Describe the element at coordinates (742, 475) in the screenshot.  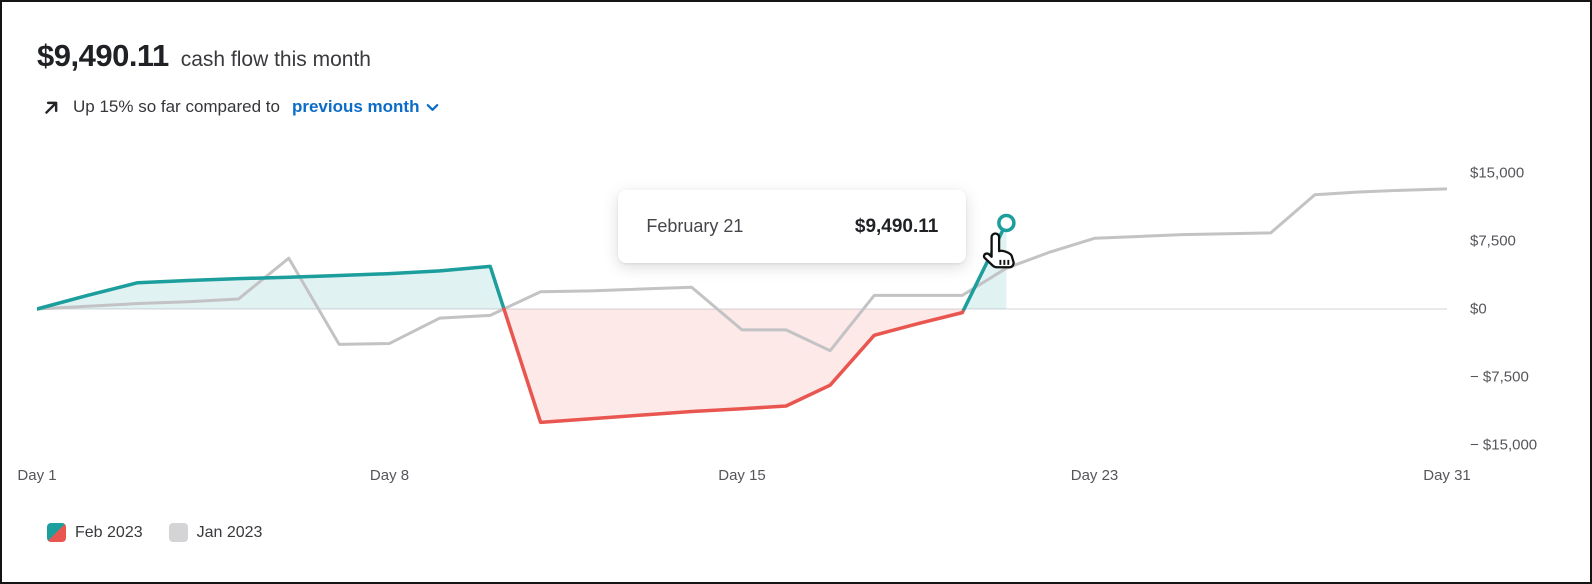
I see `x-axis-label: Day 15` at that location.